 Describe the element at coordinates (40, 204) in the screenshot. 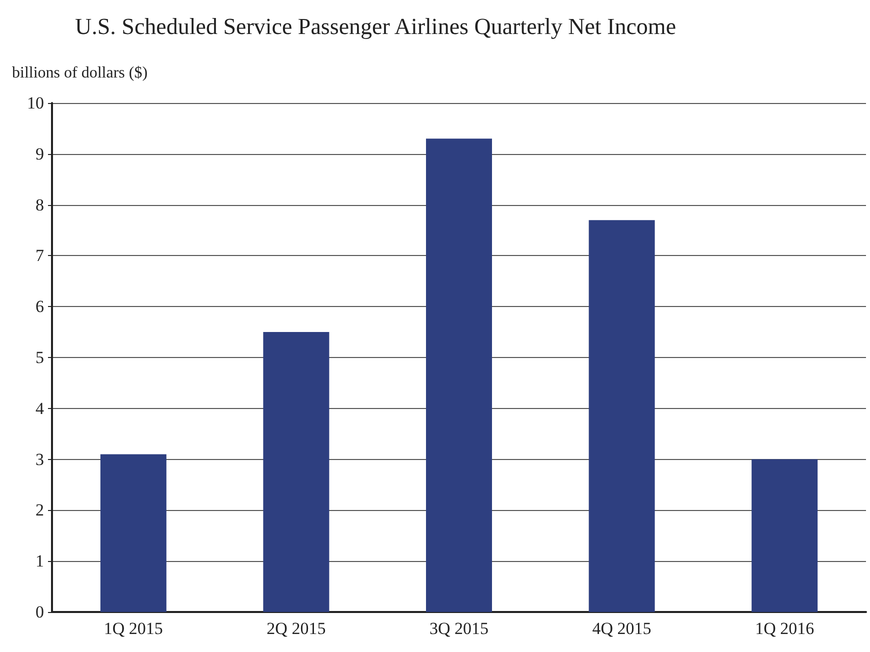

I see `y-tick-label: 8` at that location.